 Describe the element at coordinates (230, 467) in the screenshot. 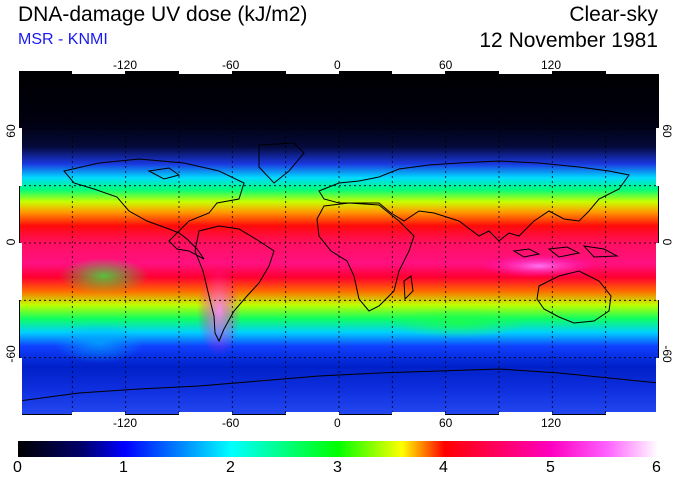

I see `colorbar-tick-2: 2` at that location.